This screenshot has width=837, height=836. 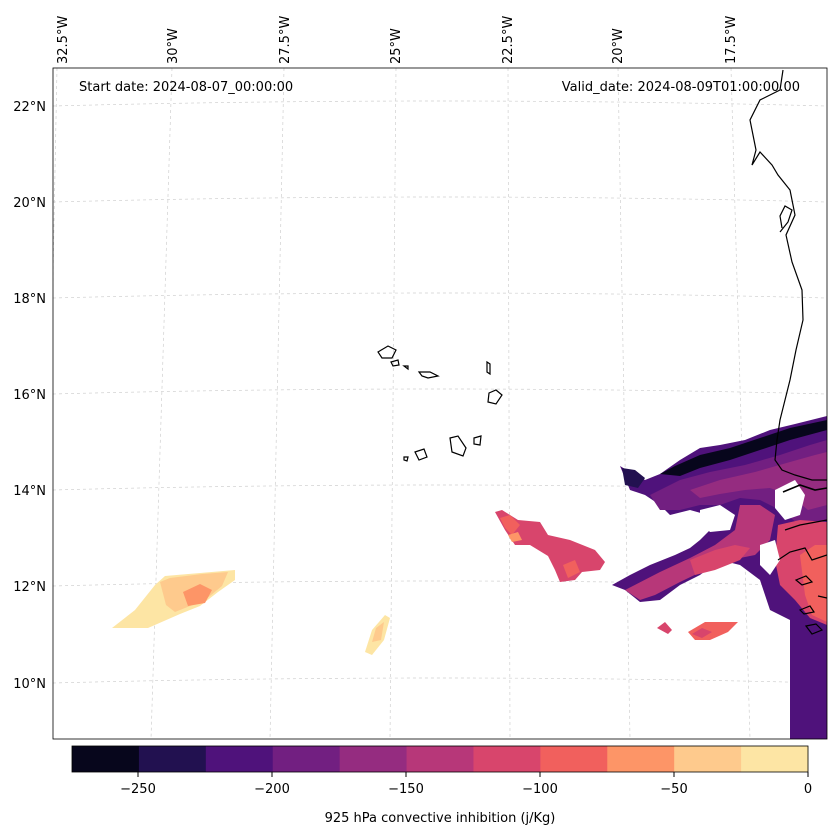 I want to click on maio, so click(x=477, y=440).